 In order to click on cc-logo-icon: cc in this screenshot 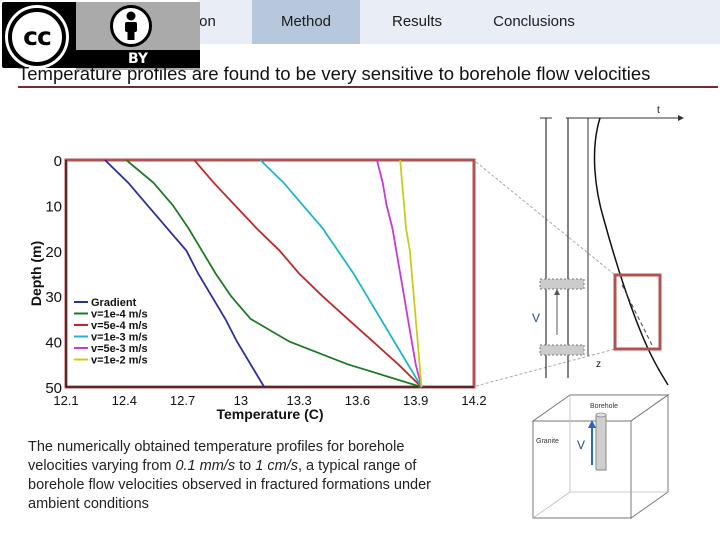, I will do `click(37, 37)`.